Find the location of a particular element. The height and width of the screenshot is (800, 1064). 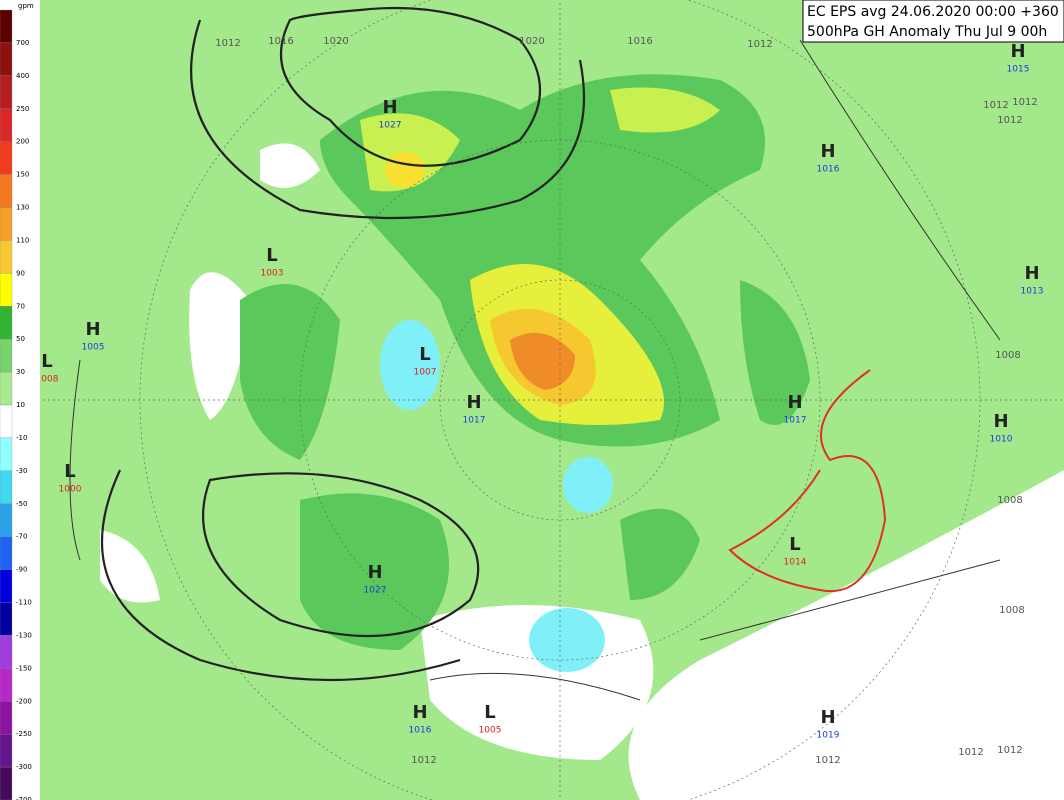

center-value: 1013 is located at coordinates (1032, 292).